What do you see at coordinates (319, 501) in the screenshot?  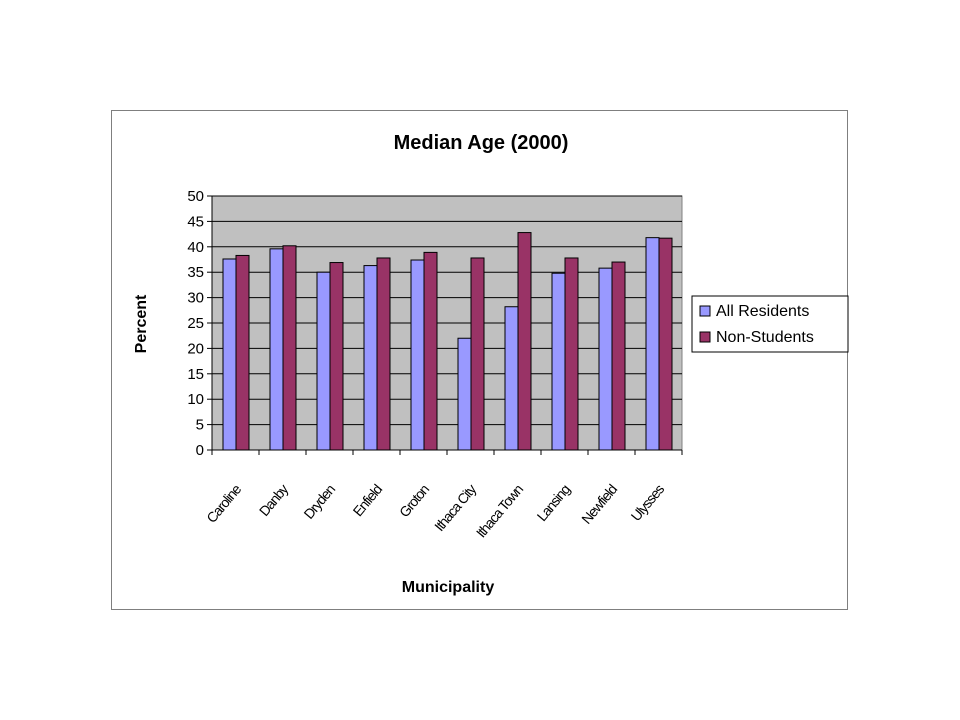 I see `category-label: Dryden` at bounding box center [319, 501].